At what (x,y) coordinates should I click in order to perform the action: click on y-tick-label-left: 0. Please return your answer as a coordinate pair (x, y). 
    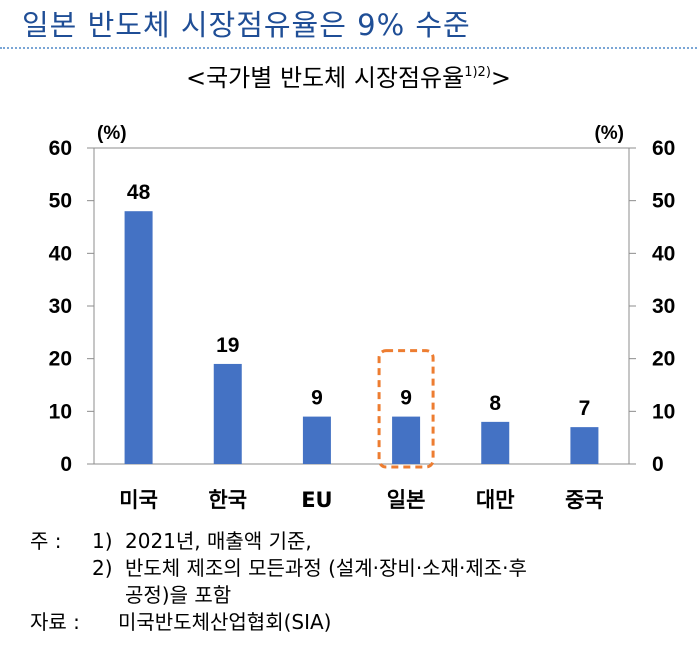
    Looking at the image, I should click on (66, 464).